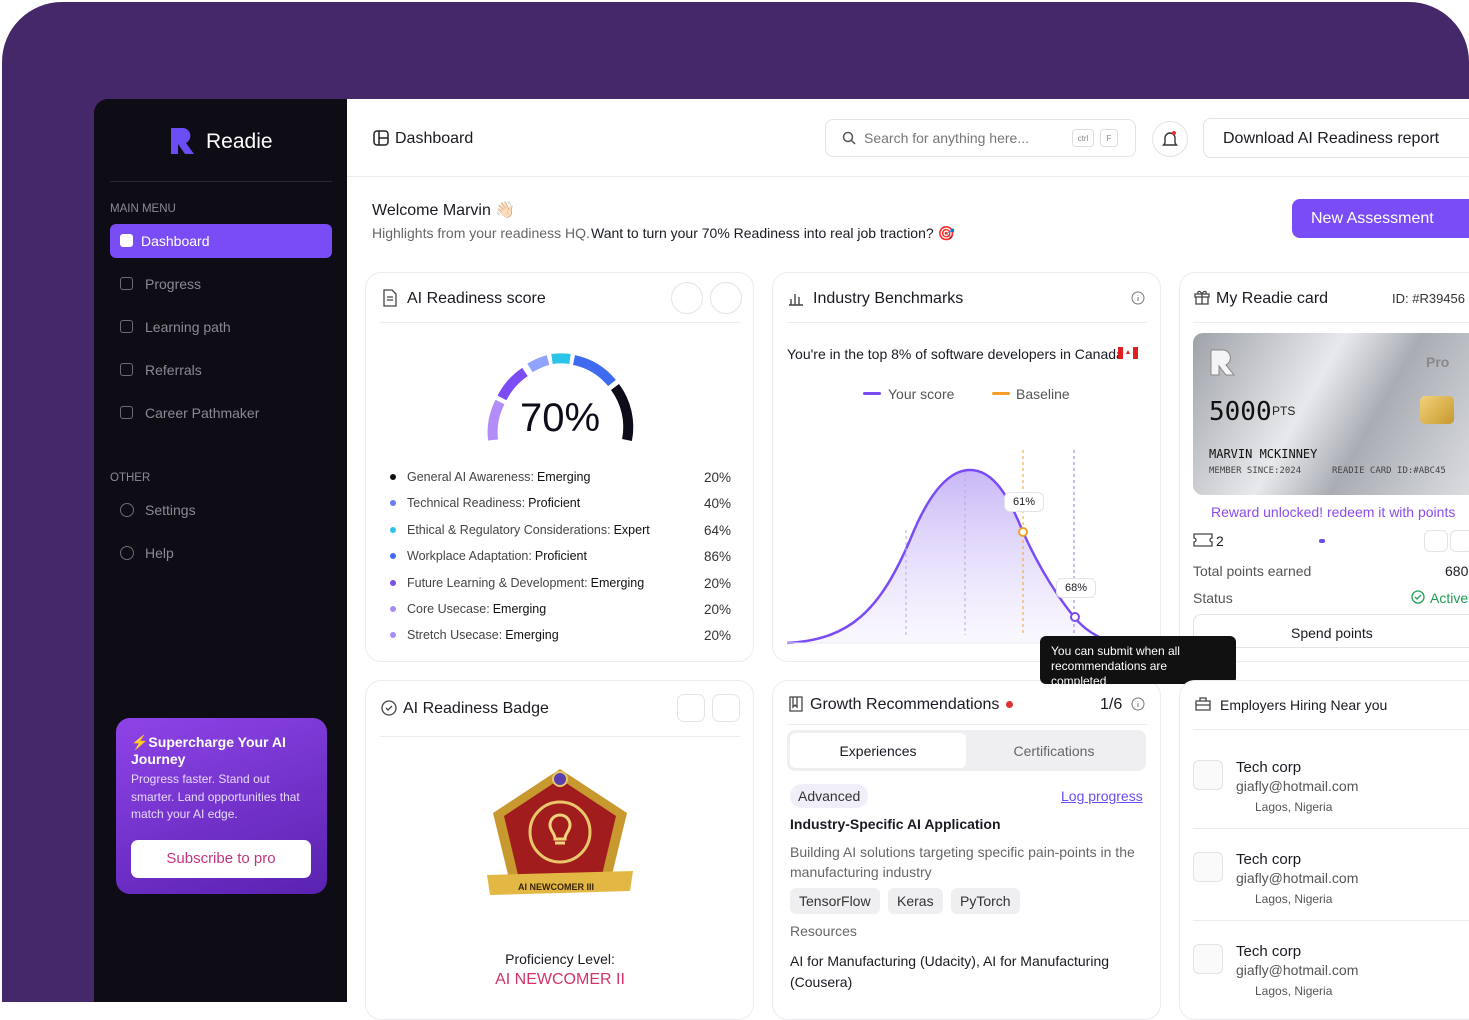 The height and width of the screenshot is (1020, 1469). I want to click on search, so click(980, 138).